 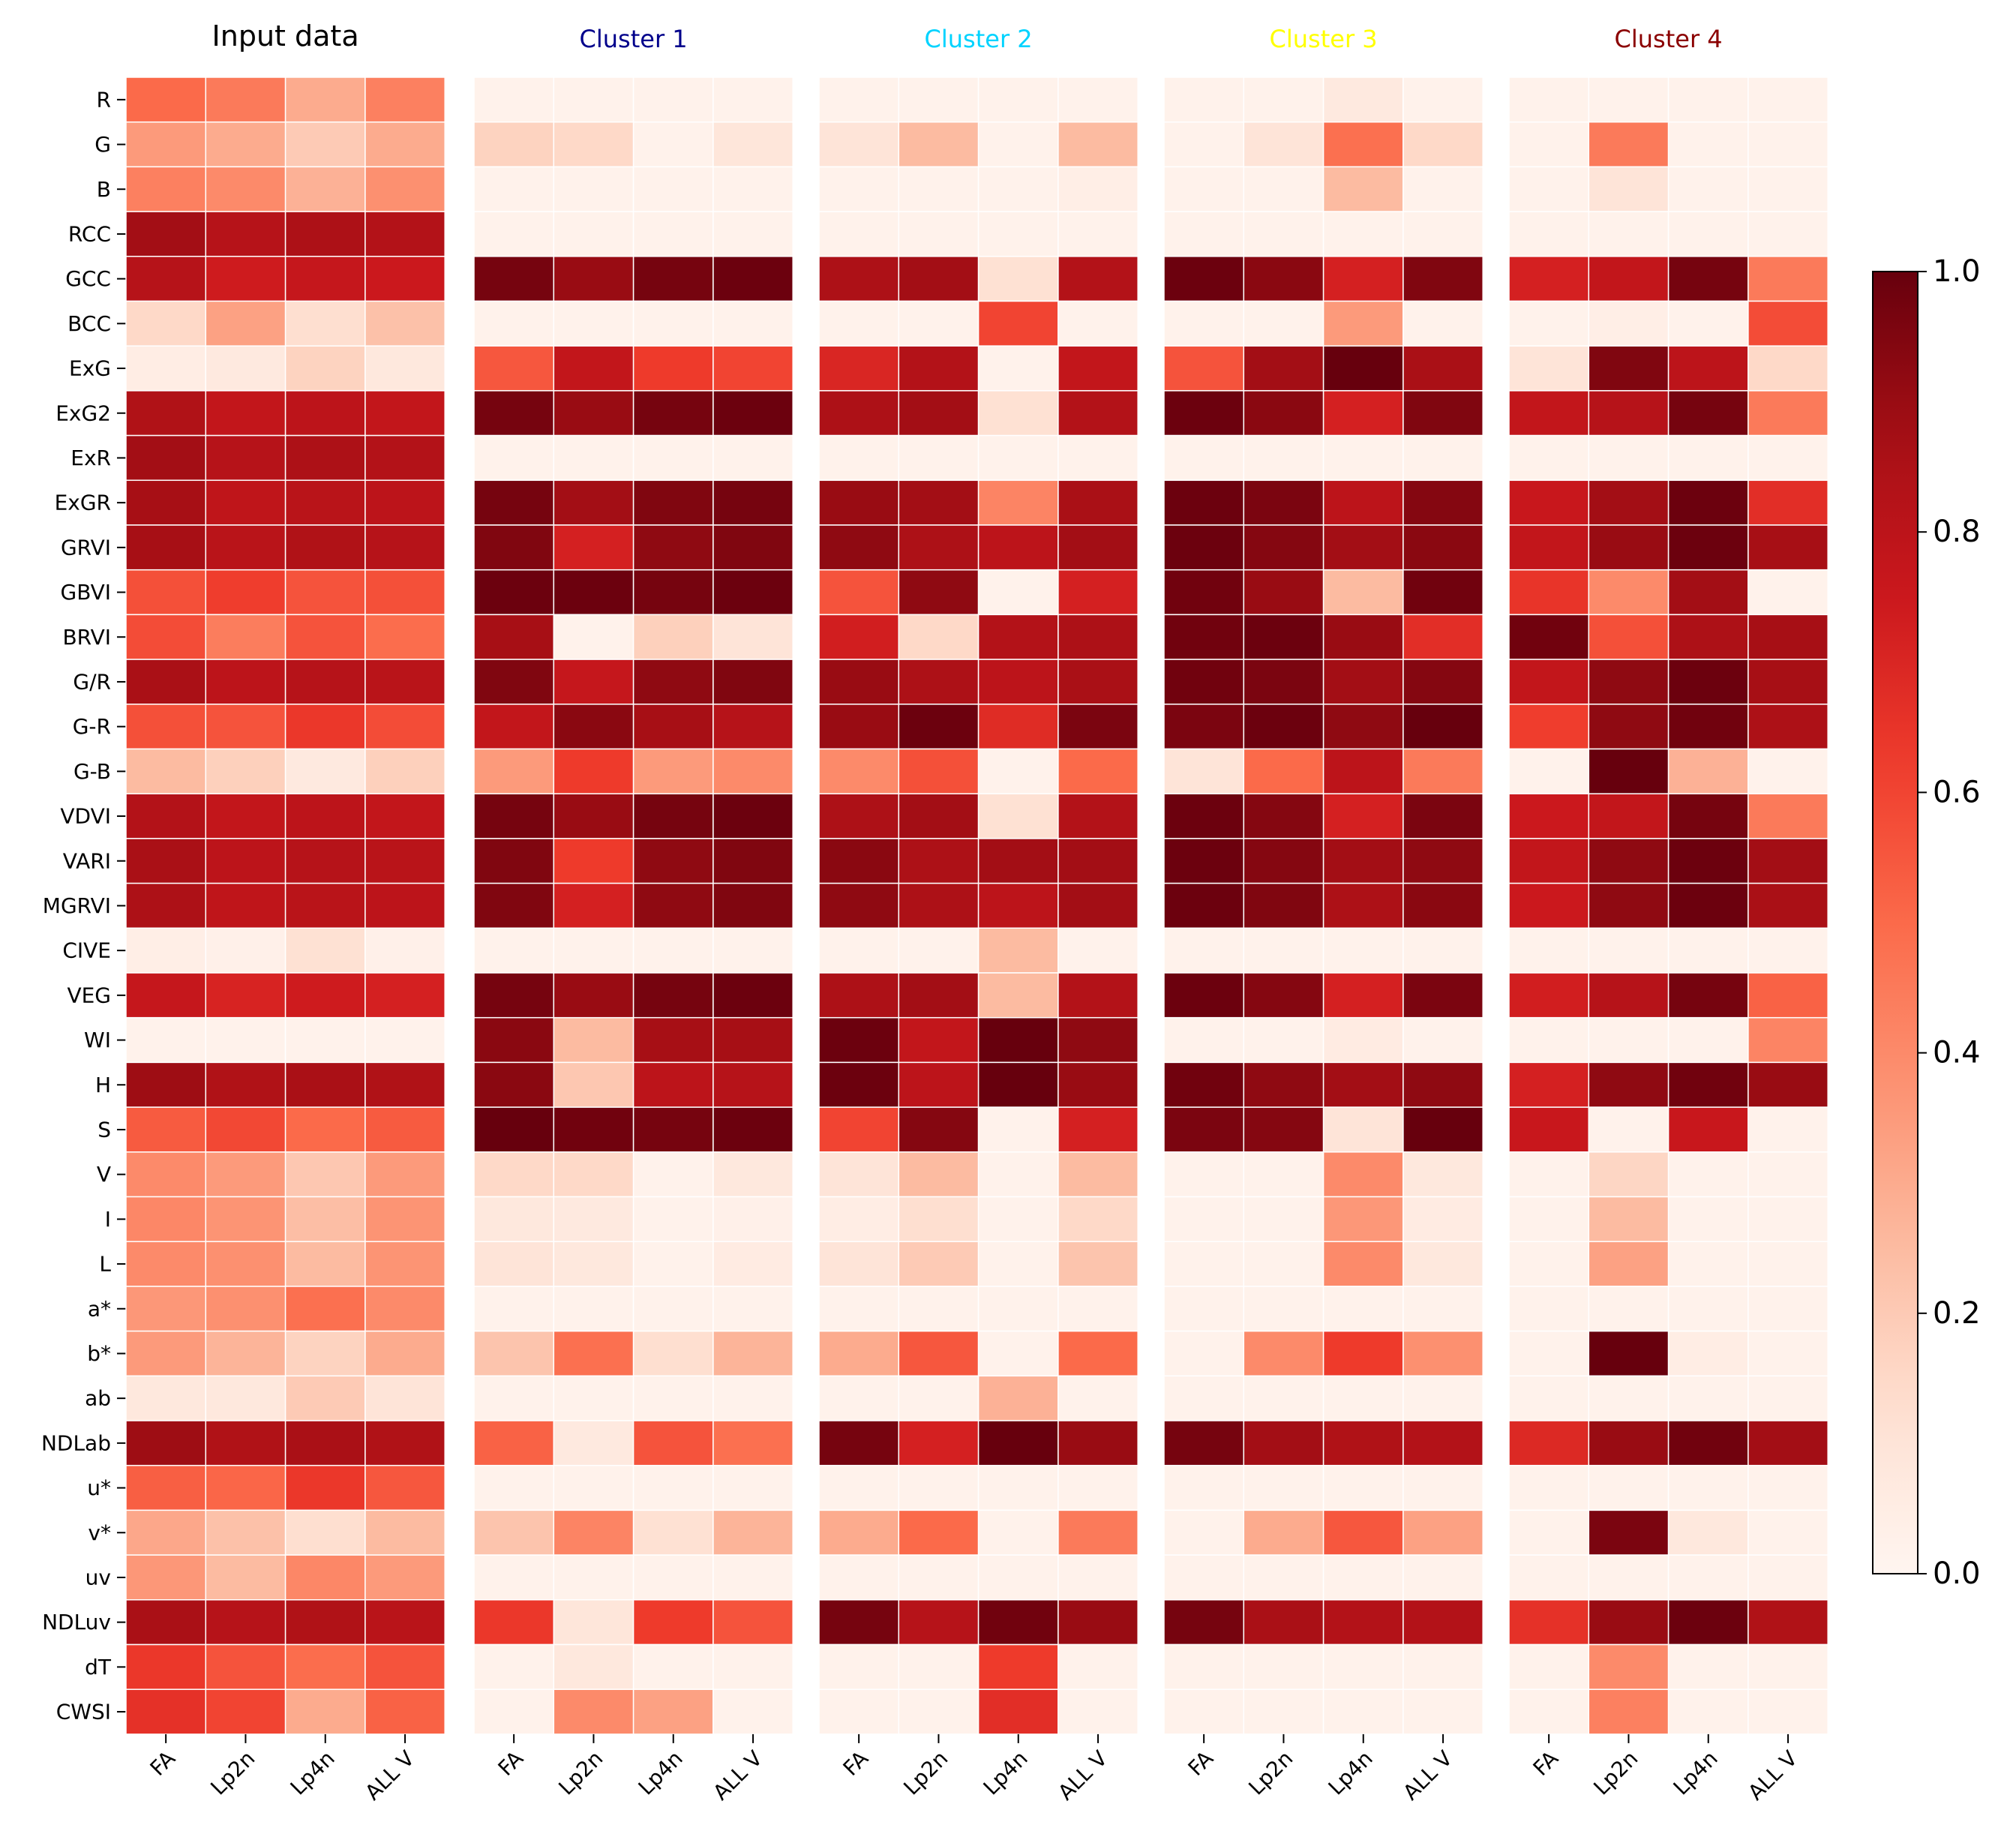 I want to click on y-tick-label: b*, so click(x=99, y=1353).